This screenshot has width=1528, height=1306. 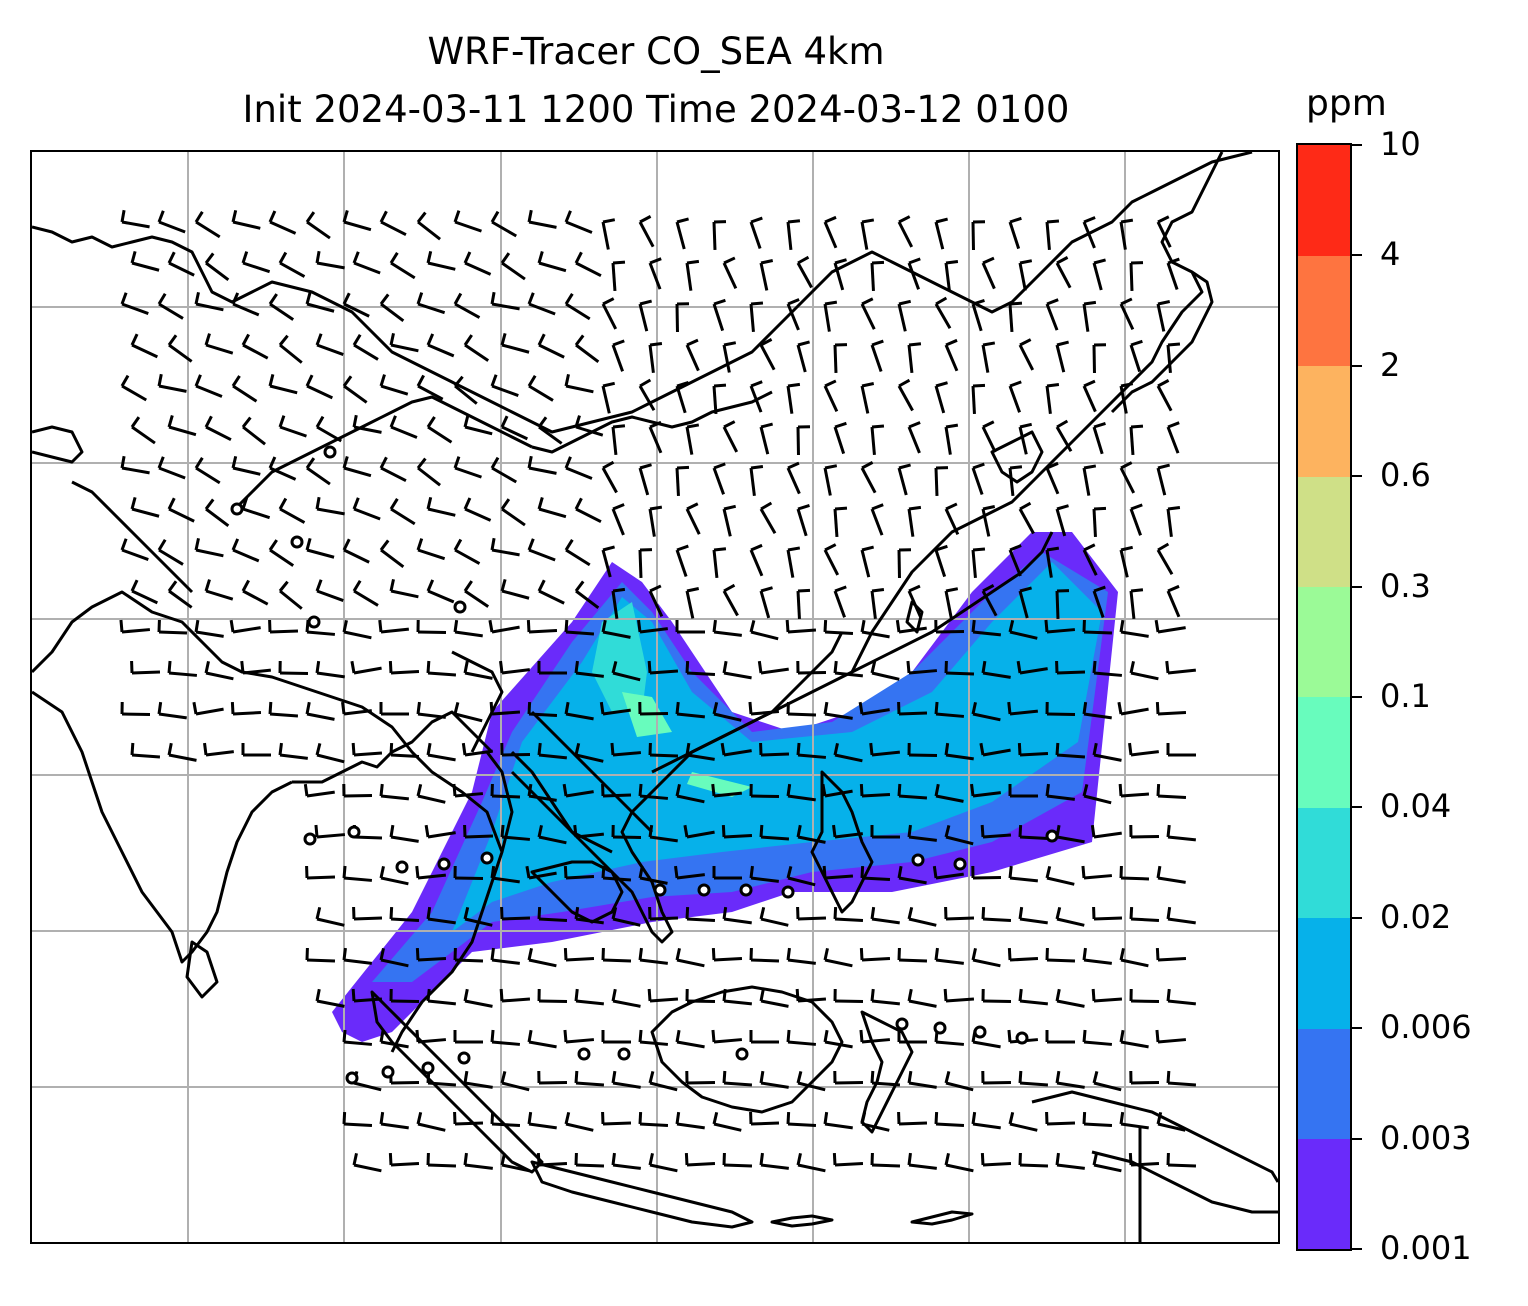 I want to click on coast-korea, so click(x=1017, y=457).